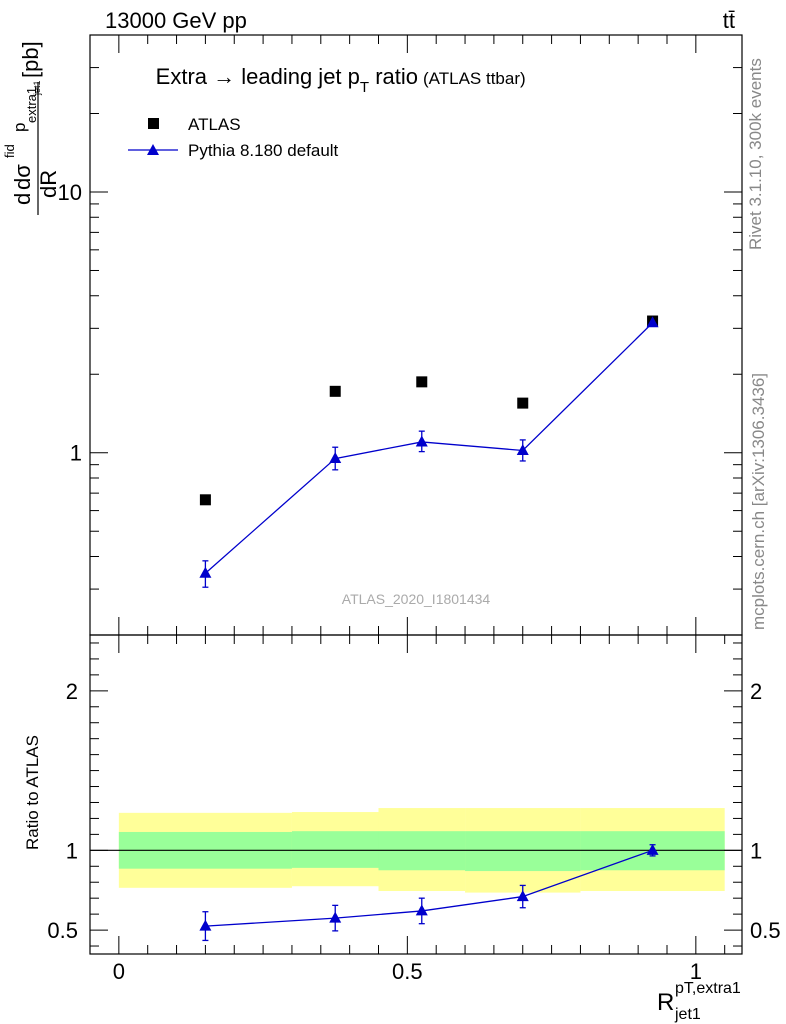 The width and height of the screenshot is (786, 1024). I want to click on main-y-axis-label: d dσ fid p extra1 dR jet1 [pb], so click(31, 128).